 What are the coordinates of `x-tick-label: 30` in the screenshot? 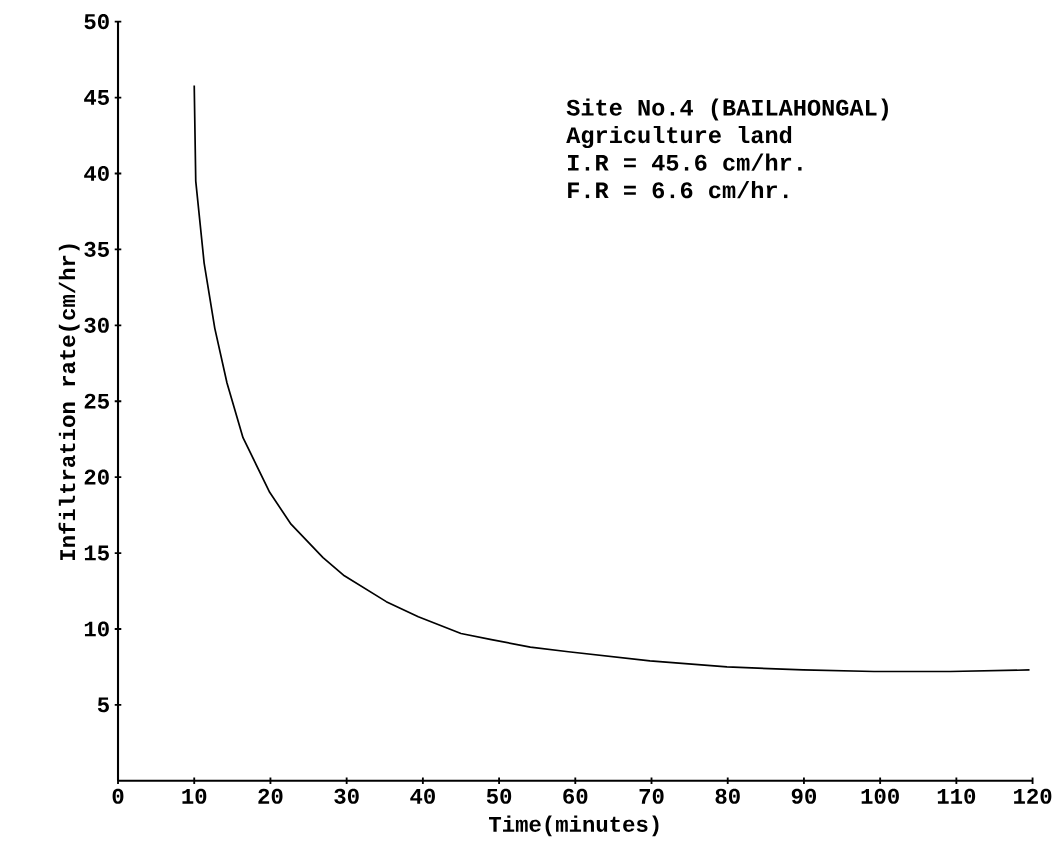 It's located at (346, 796).